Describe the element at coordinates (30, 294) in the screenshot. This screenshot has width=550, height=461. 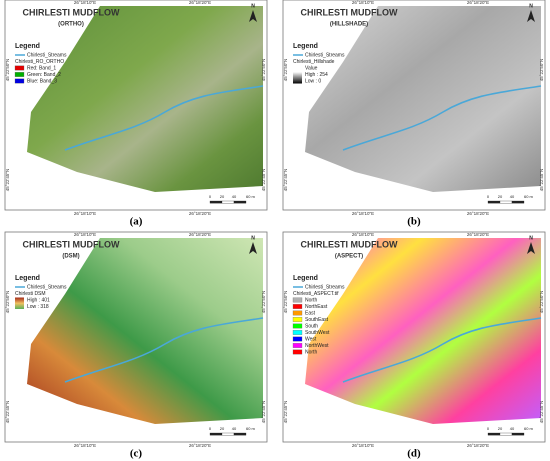
I see `legend-label: Chirlesti DSM` at that location.